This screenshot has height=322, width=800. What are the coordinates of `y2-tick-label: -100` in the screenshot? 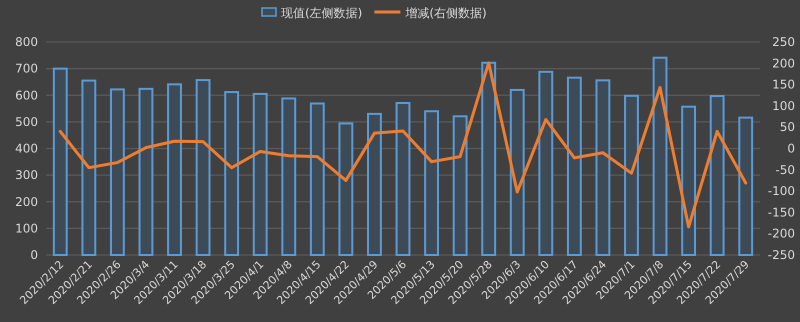 It's located at (781, 191).